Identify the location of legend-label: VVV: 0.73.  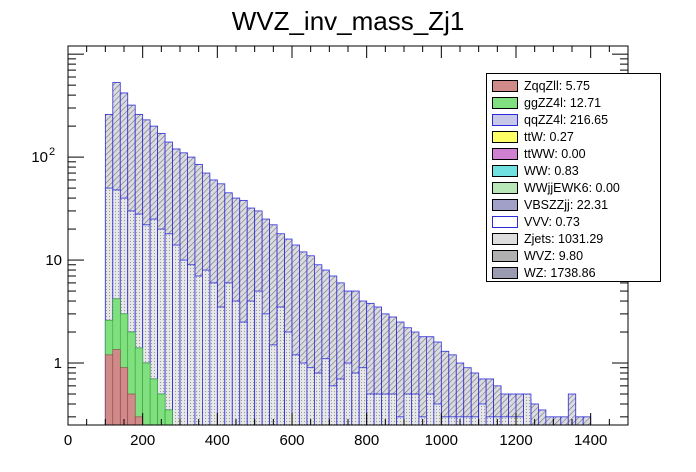
(552, 221).